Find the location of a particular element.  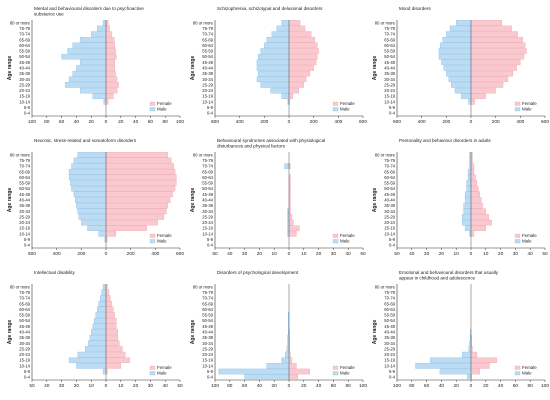

legend-female-label: Female is located at coordinates (164, 235).